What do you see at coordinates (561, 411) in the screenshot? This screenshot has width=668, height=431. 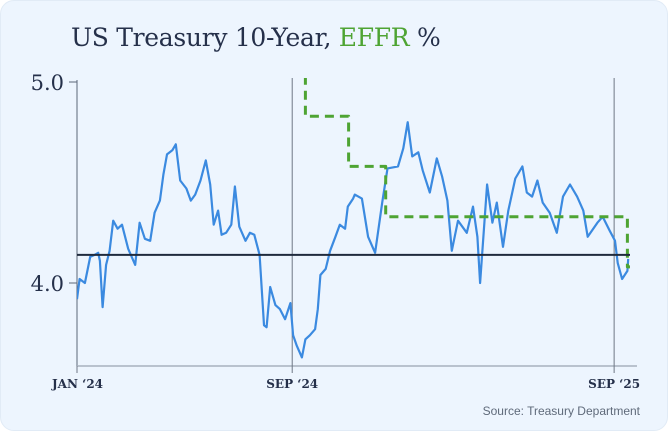 I see `source-note: Source: Treasury Department` at bounding box center [561, 411].